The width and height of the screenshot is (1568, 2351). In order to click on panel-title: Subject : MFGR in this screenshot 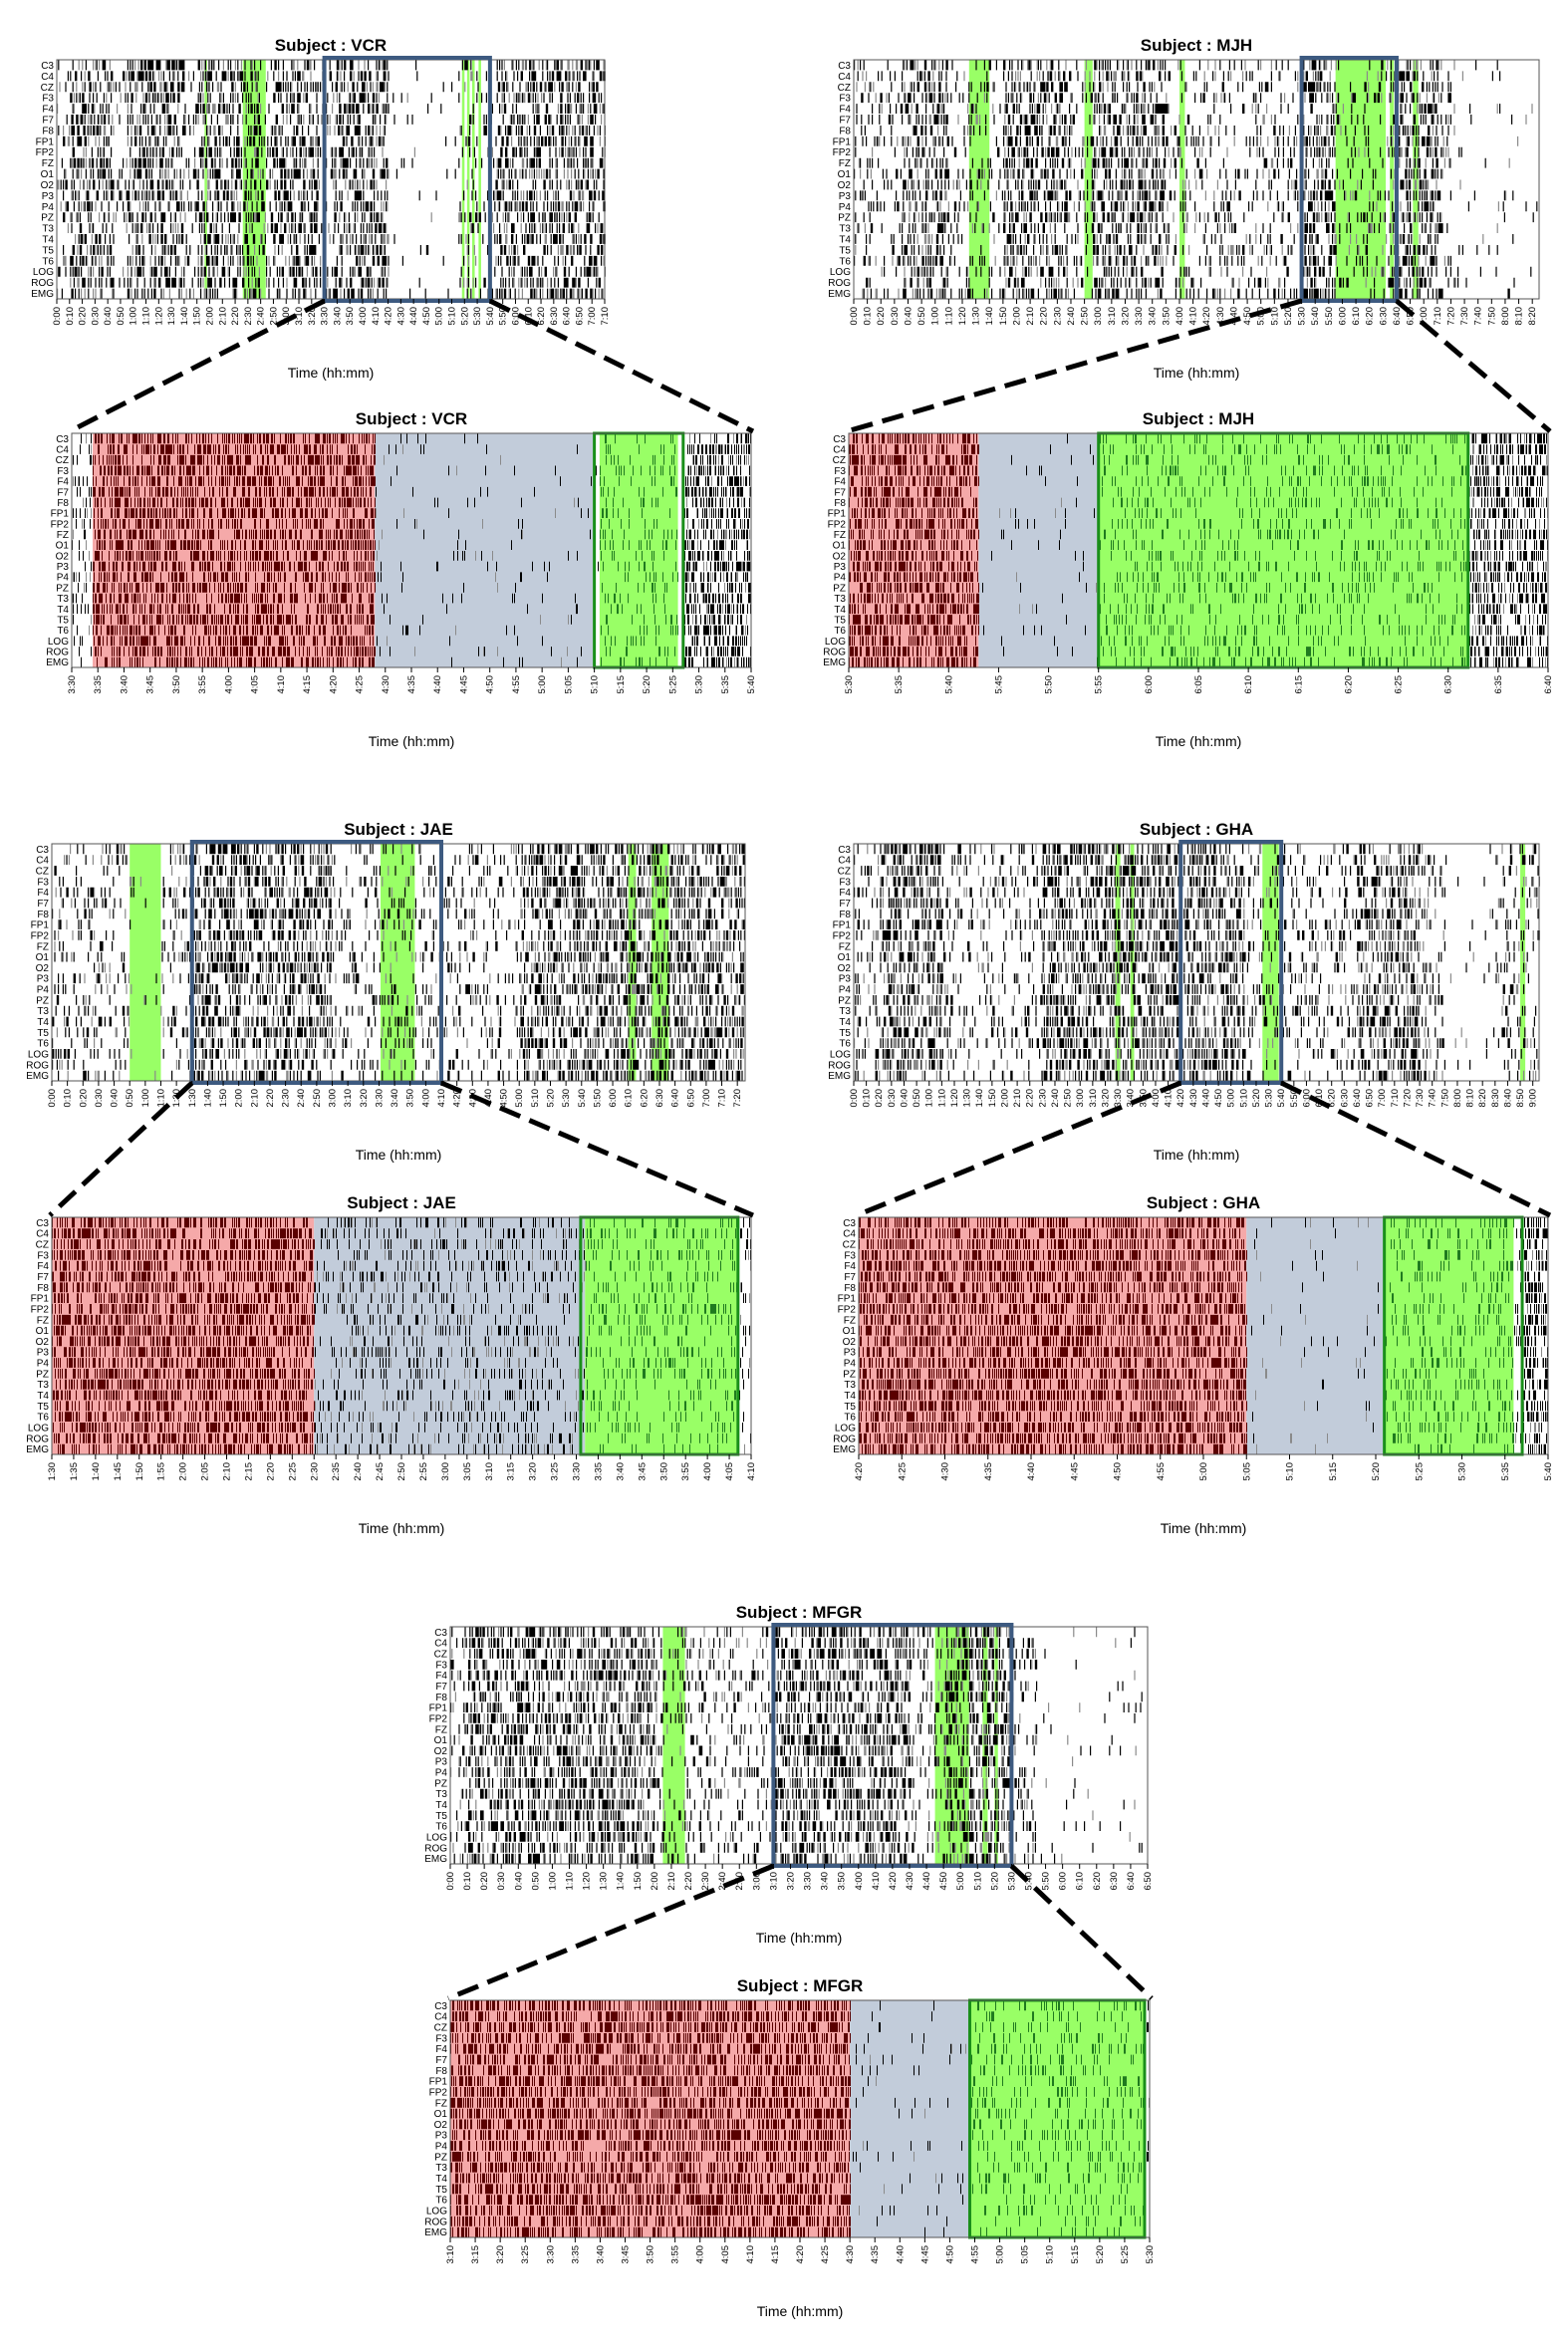, I will do `click(799, 1612)`.